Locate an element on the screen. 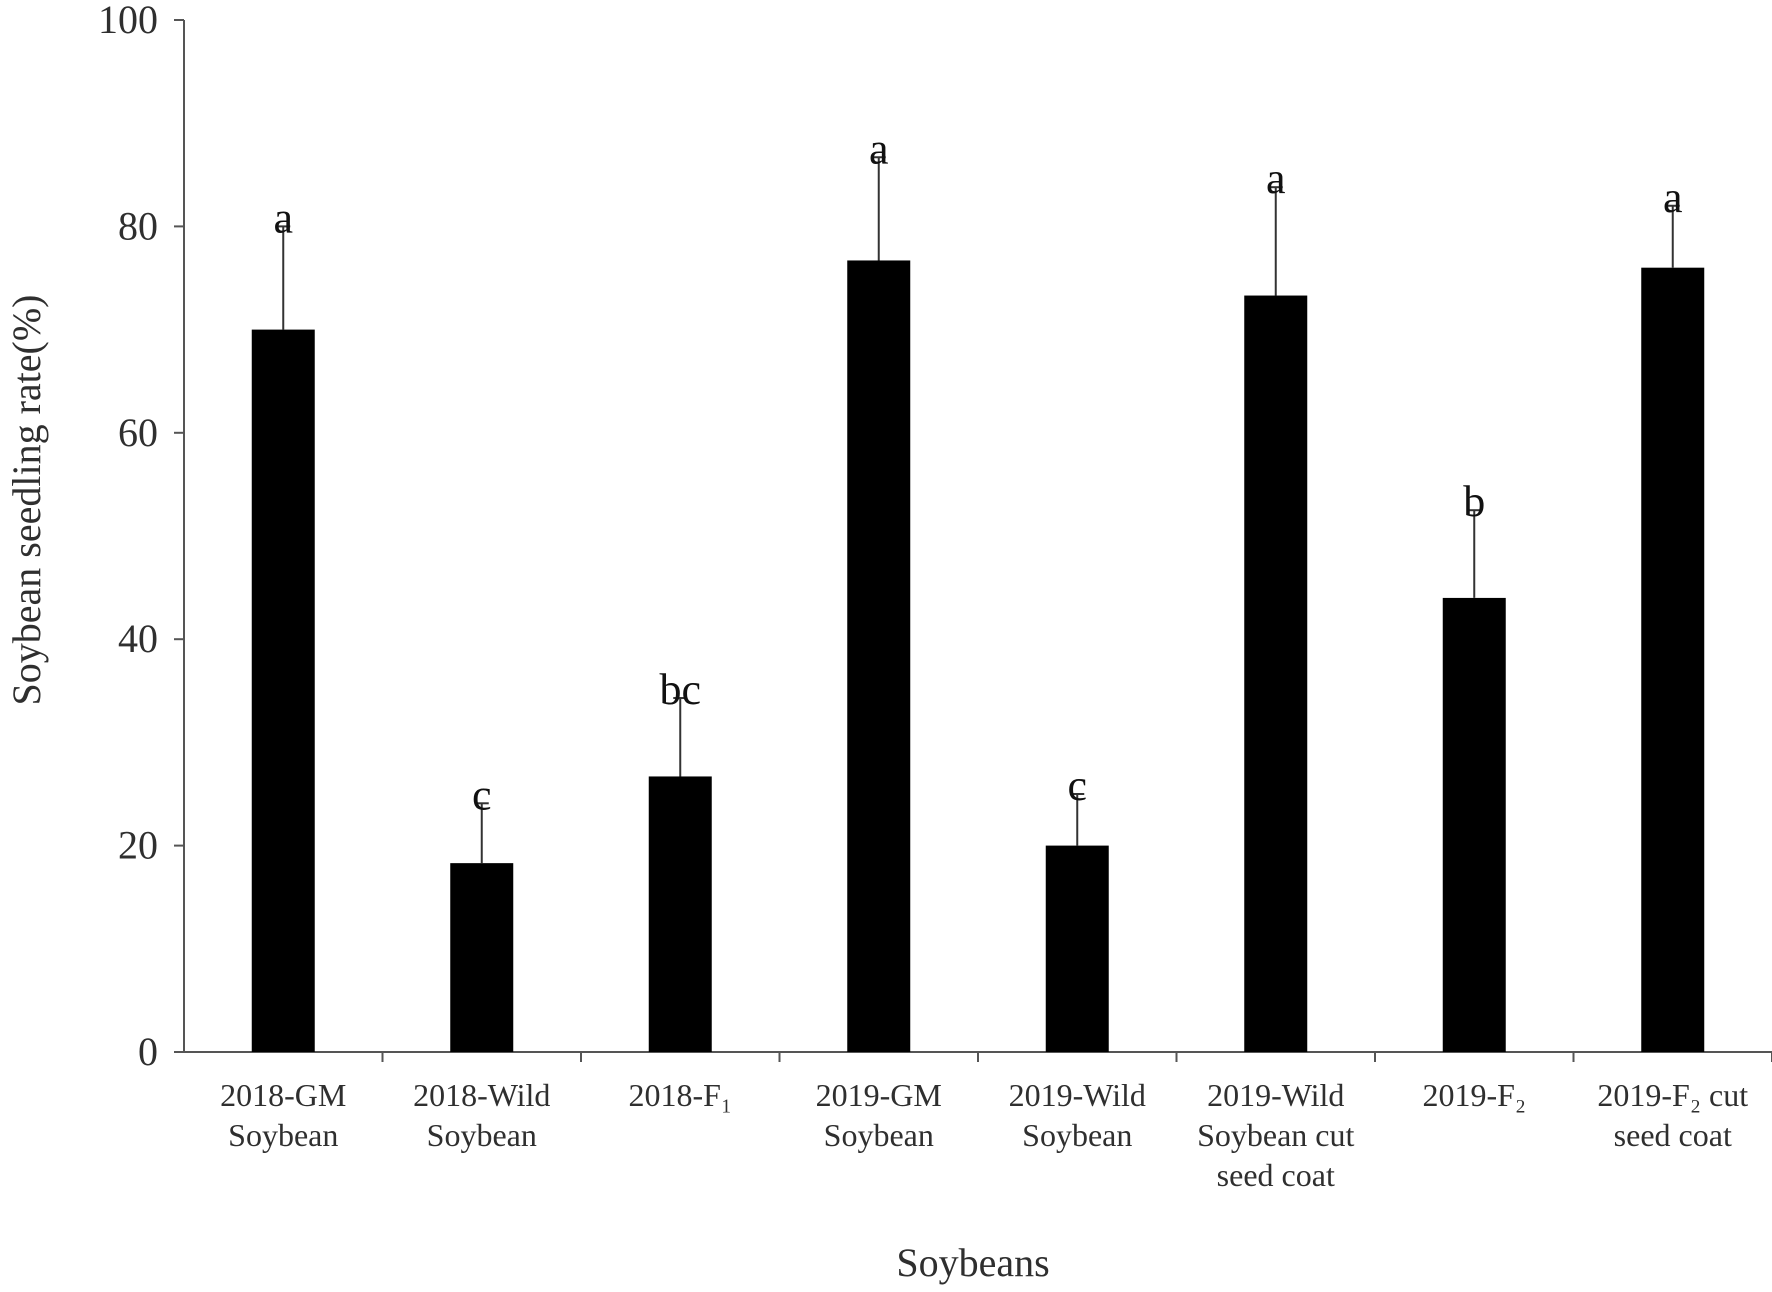 This screenshot has width=1772, height=1292. x-tick-label: 2019-Wild Soybean is located at coordinates (1077, 1115).